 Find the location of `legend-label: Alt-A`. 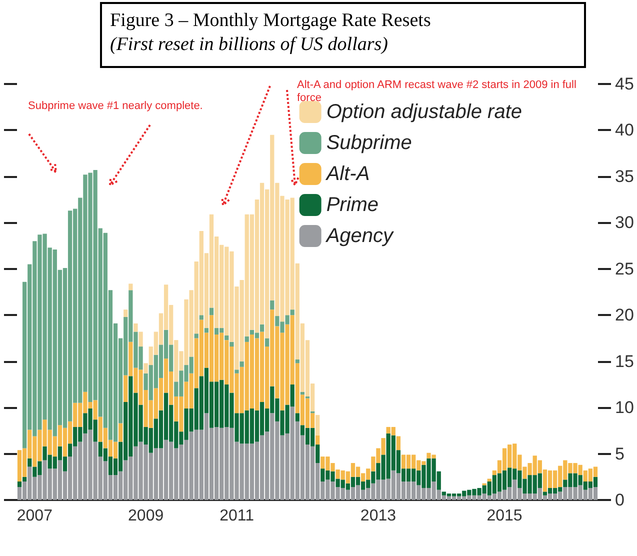

legend-label: Alt-A is located at coordinates (347, 174).